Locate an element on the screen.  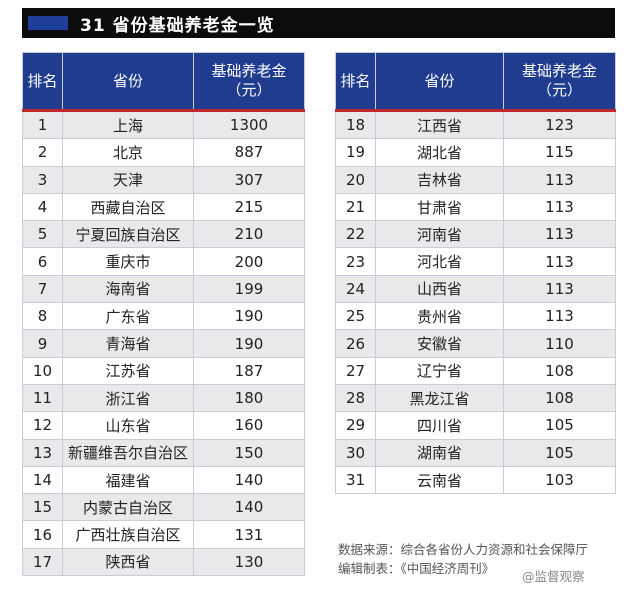
table-row: 13 新疆维吾尔自治区 150 is located at coordinates (163, 452).